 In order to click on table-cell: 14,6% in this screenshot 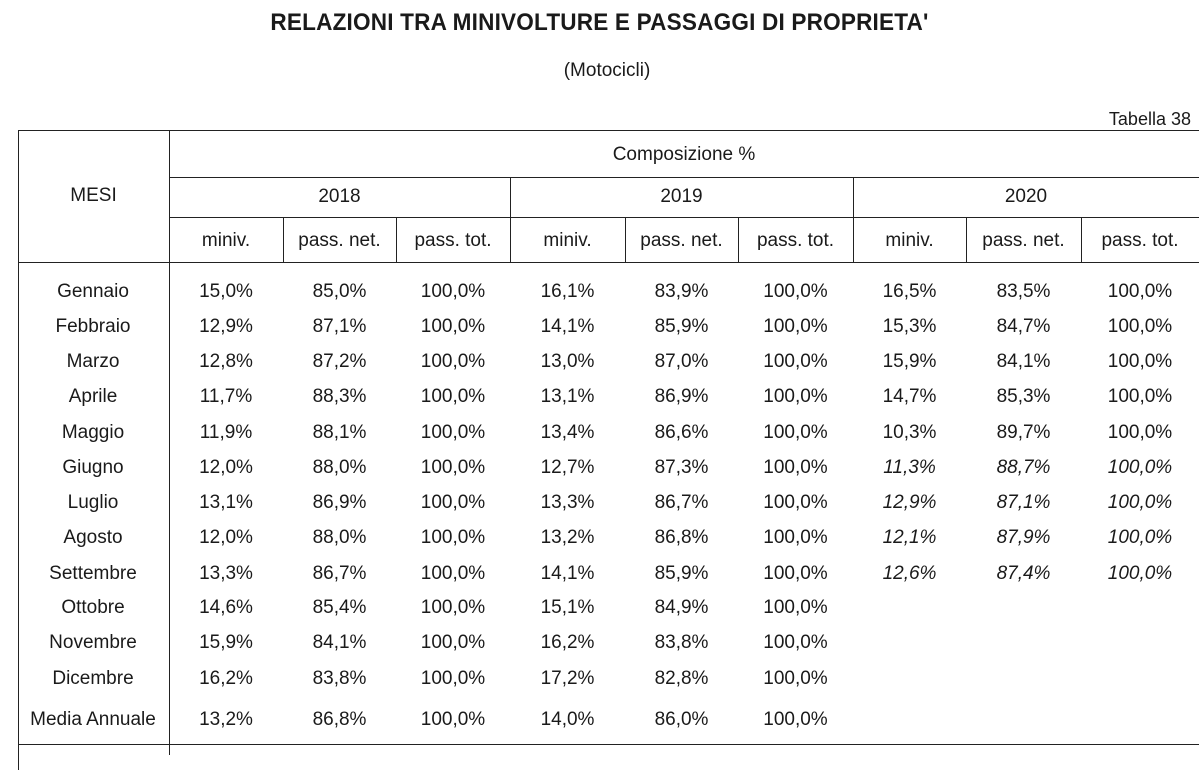, I will do `click(226, 607)`.